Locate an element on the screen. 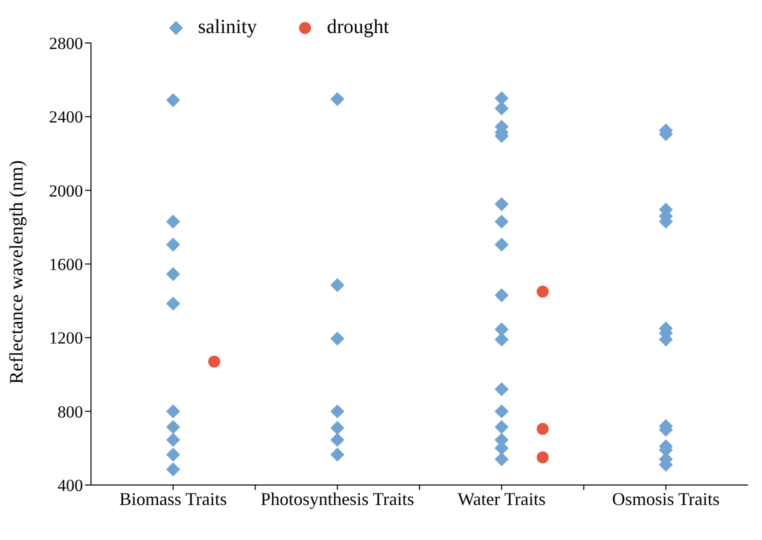  y-tick-label: 2400 is located at coordinates (66, 117).